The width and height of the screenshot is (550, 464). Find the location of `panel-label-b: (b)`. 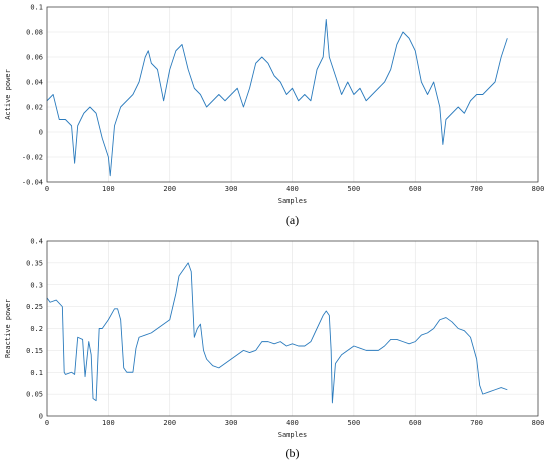

panel-label-b: (b) is located at coordinates (293, 453).